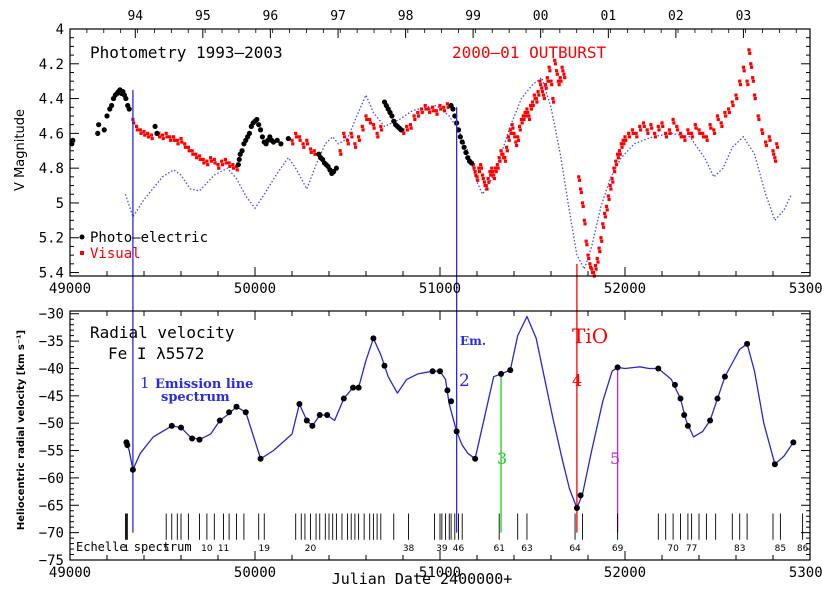 This screenshot has width=822, height=594. I want to click on echelle-number: 61, so click(498, 549).